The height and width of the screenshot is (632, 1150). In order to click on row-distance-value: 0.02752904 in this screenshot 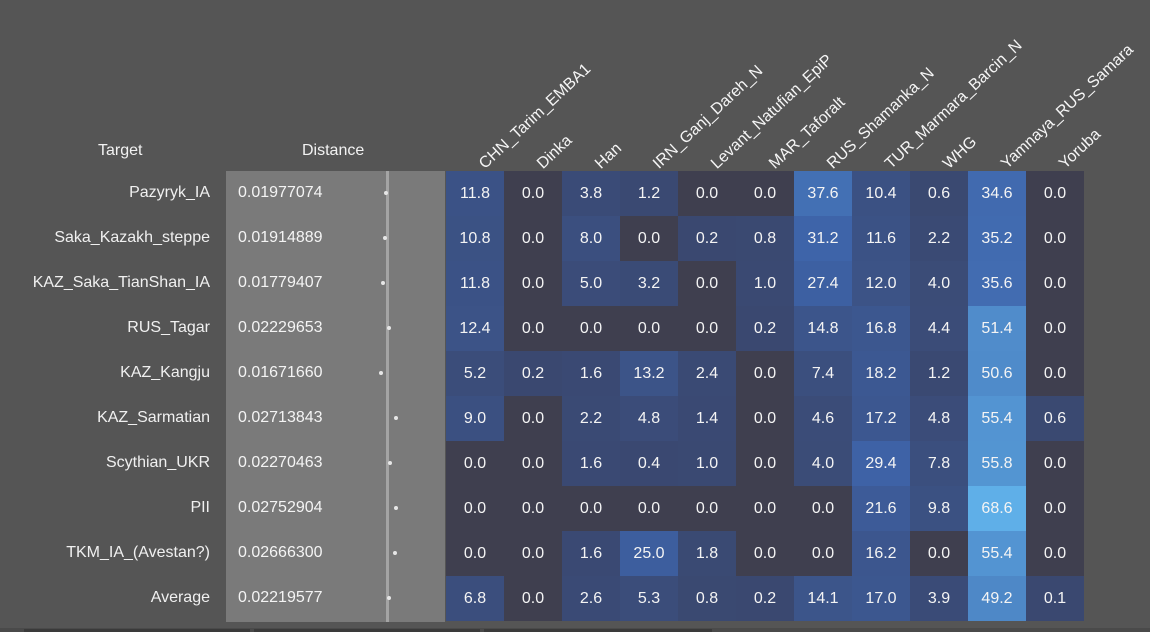, I will do `click(280, 507)`.